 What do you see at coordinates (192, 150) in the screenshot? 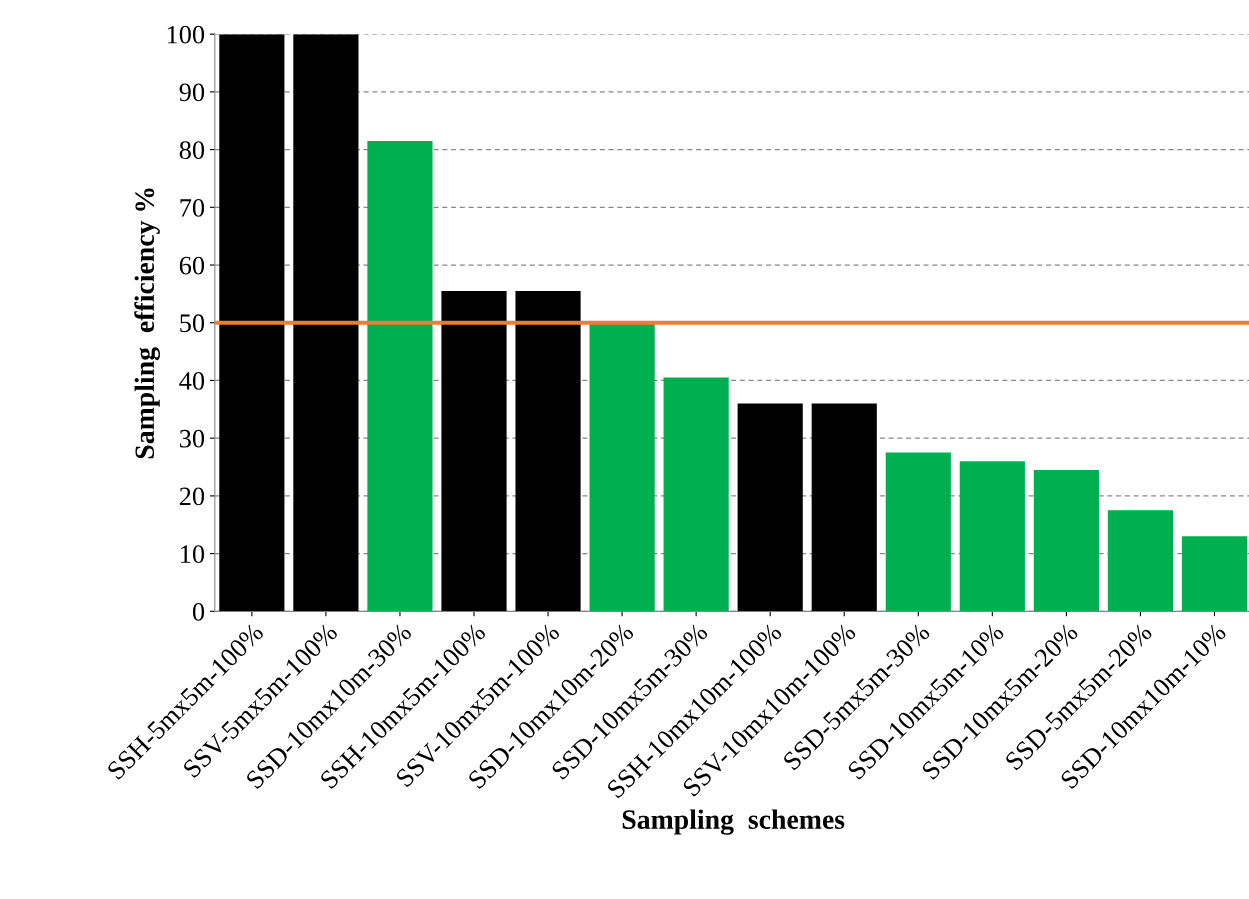
I see `y-tick-label: 80` at bounding box center [192, 150].